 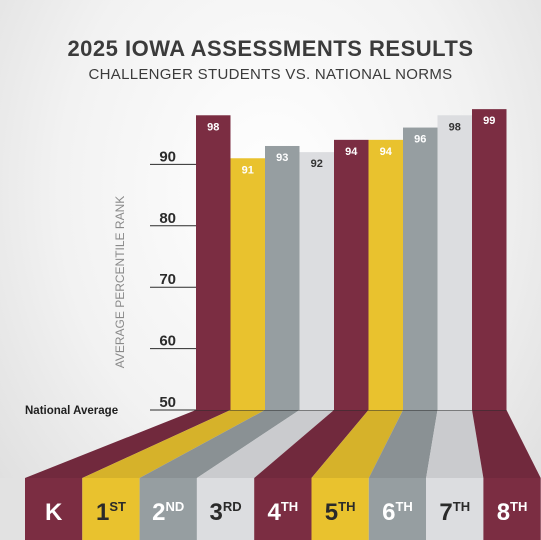 What do you see at coordinates (340, 512) in the screenshot?
I see `category-label: 5TH` at bounding box center [340, 512].